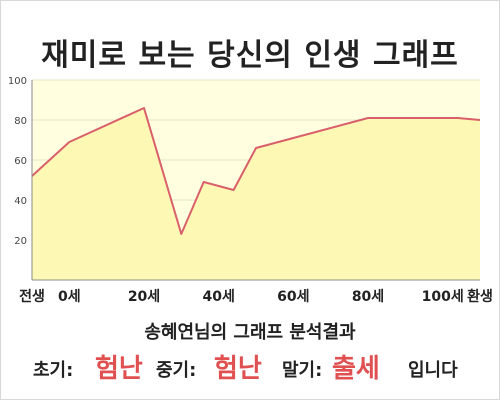 The image size is (500, 400). I want to click on x-tick-label: 60세, so click(293, 297).